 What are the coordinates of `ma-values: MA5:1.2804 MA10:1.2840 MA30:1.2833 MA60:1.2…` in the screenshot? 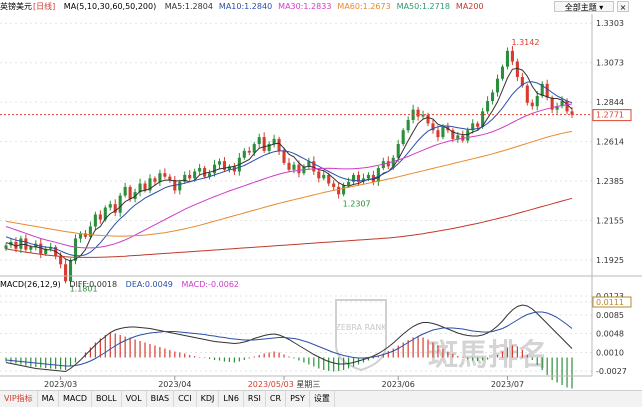 It's located at (327, 6).